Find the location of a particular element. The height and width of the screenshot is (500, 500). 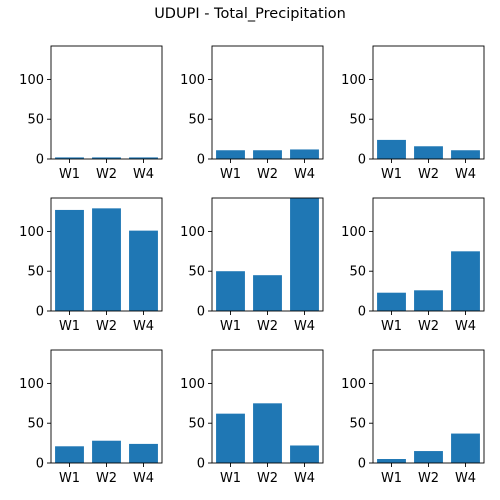

subplot-4: 0 50 100 W1 W2 W4 is located at coordinates (91, 265).